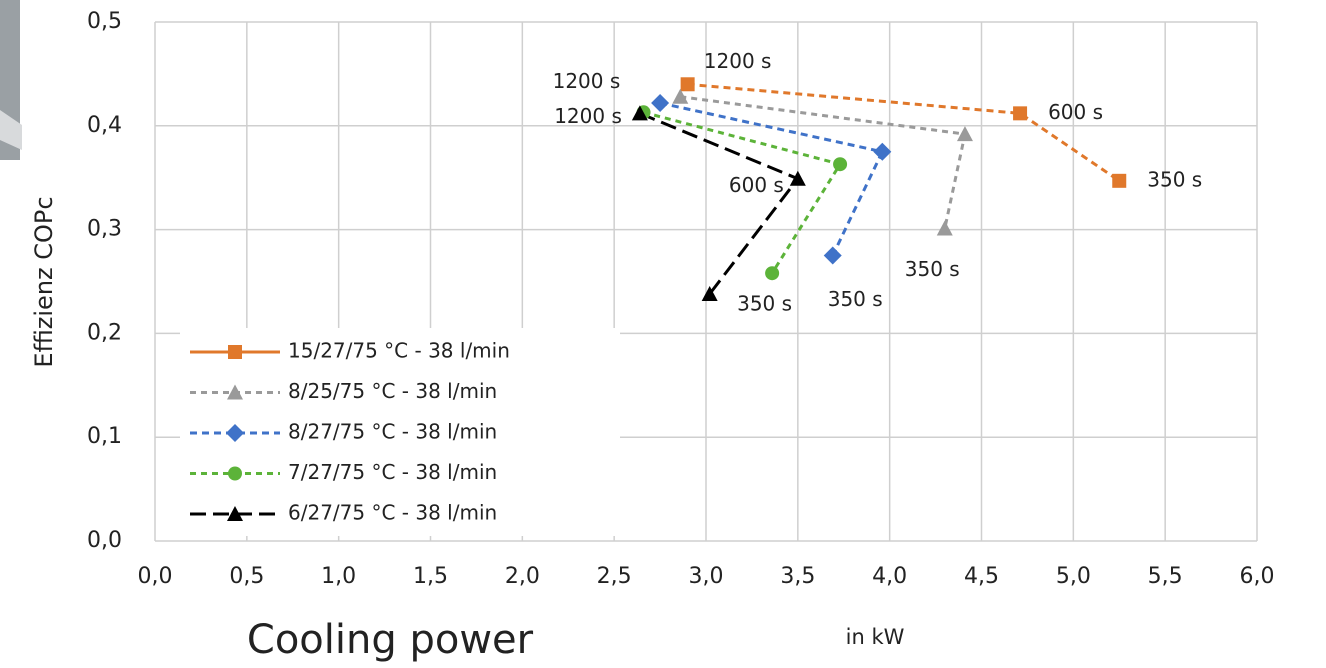 This screenshot has height=668, width=1326. I want to click on x-tick-label: 1,0, so click(338, 576).